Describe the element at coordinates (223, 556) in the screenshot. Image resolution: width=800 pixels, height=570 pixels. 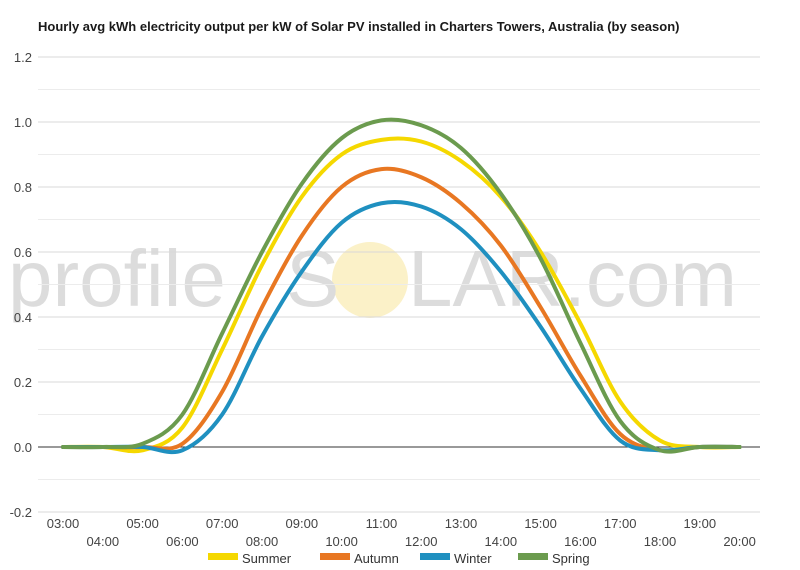
I see `legend-swatch-summer` at that location.